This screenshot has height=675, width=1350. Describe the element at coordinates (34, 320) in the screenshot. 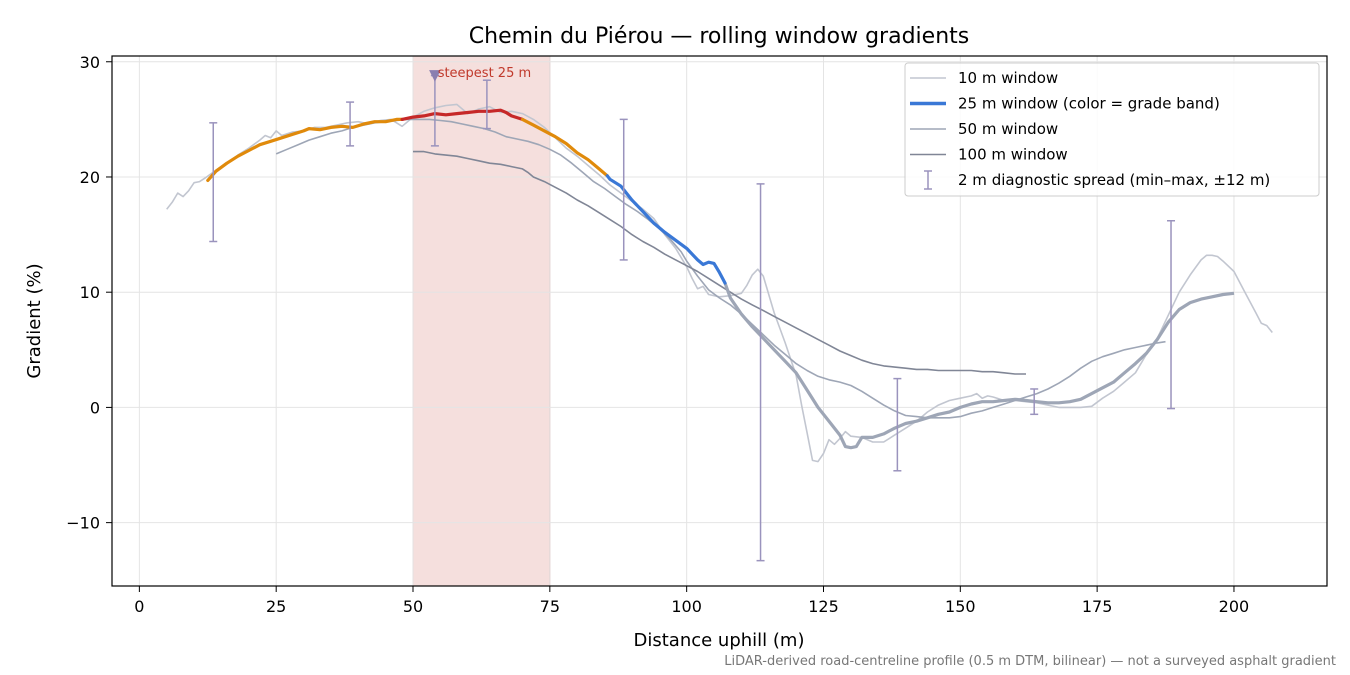

I see `y-axis-label: Gradient (%)` at that location.